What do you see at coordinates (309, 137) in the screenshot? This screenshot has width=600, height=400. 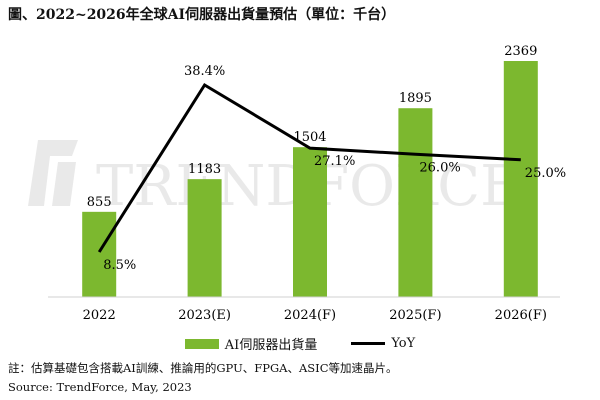 I see `bar-value-label: 1504` at bounding box center [309, 137].